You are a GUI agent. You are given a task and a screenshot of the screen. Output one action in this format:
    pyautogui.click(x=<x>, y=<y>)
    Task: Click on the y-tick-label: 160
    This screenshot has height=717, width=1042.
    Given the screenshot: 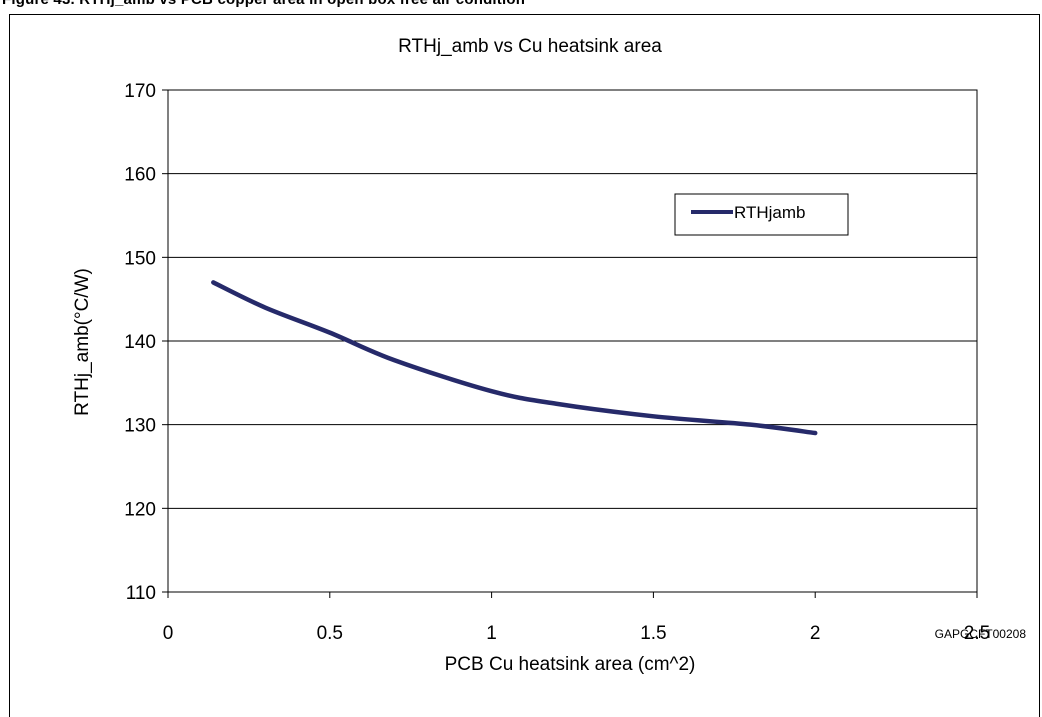 What is the action you would take?
    pyautogui.click(x=140, y=175)
    